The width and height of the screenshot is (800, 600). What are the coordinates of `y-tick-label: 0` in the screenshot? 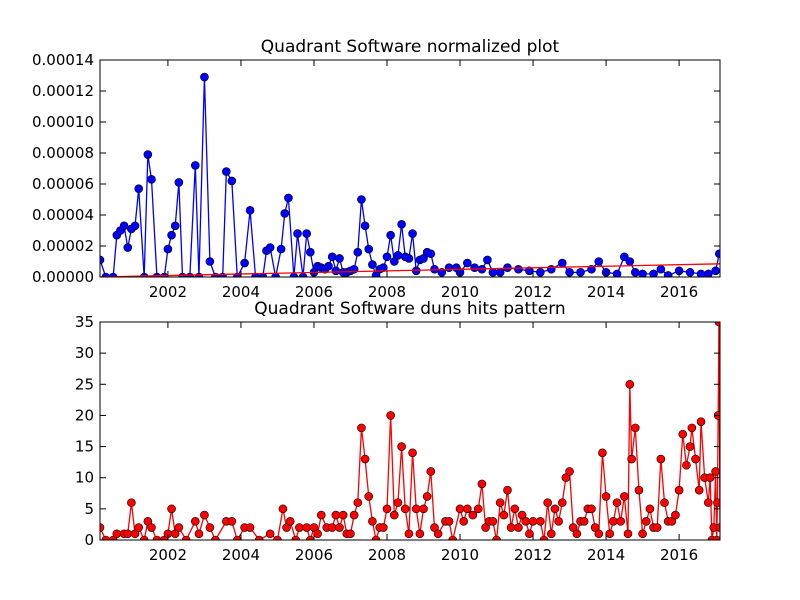 It's located at (89, 540).